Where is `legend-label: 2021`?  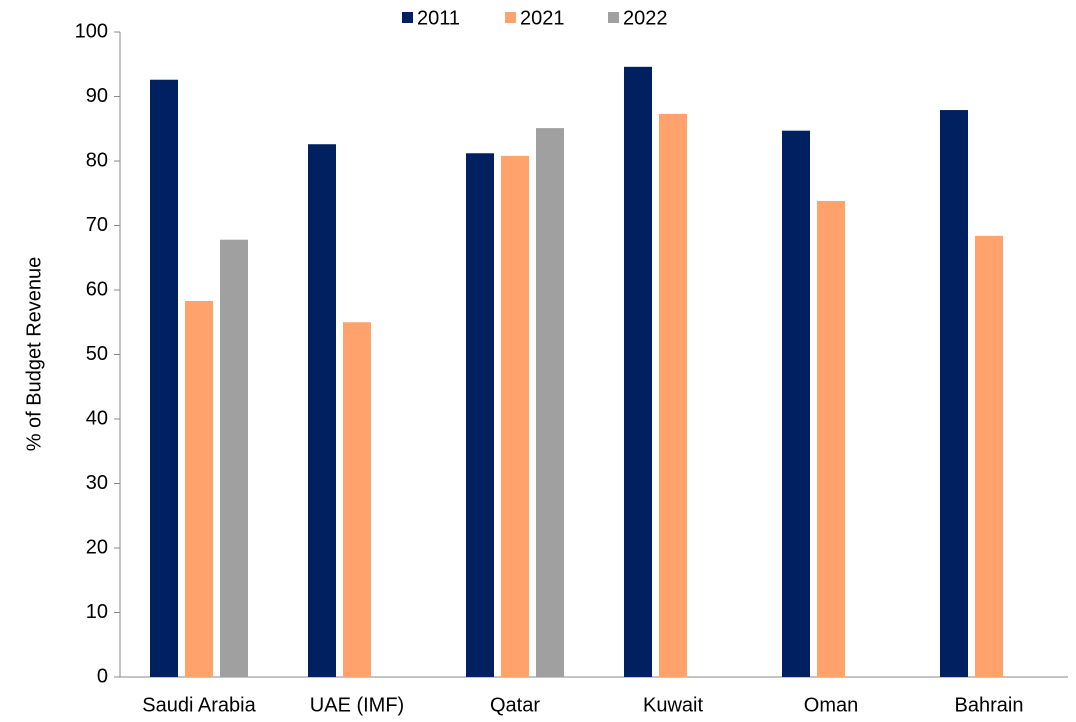
legend-label: 2021 is located at coordinates (542, 18).